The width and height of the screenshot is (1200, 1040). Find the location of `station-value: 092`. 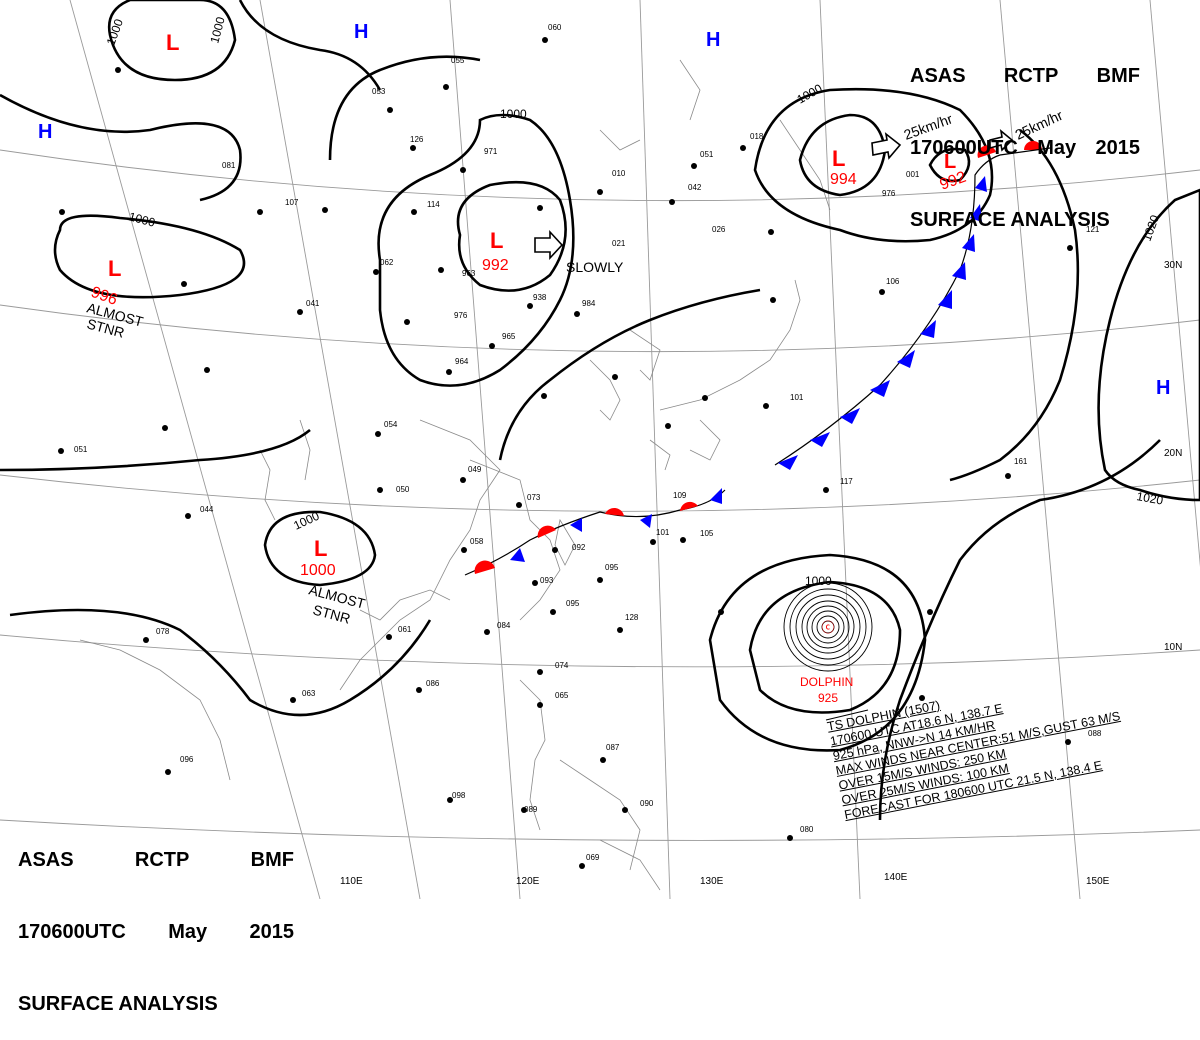

station-value: 092 is located at coordinates (579, 547).